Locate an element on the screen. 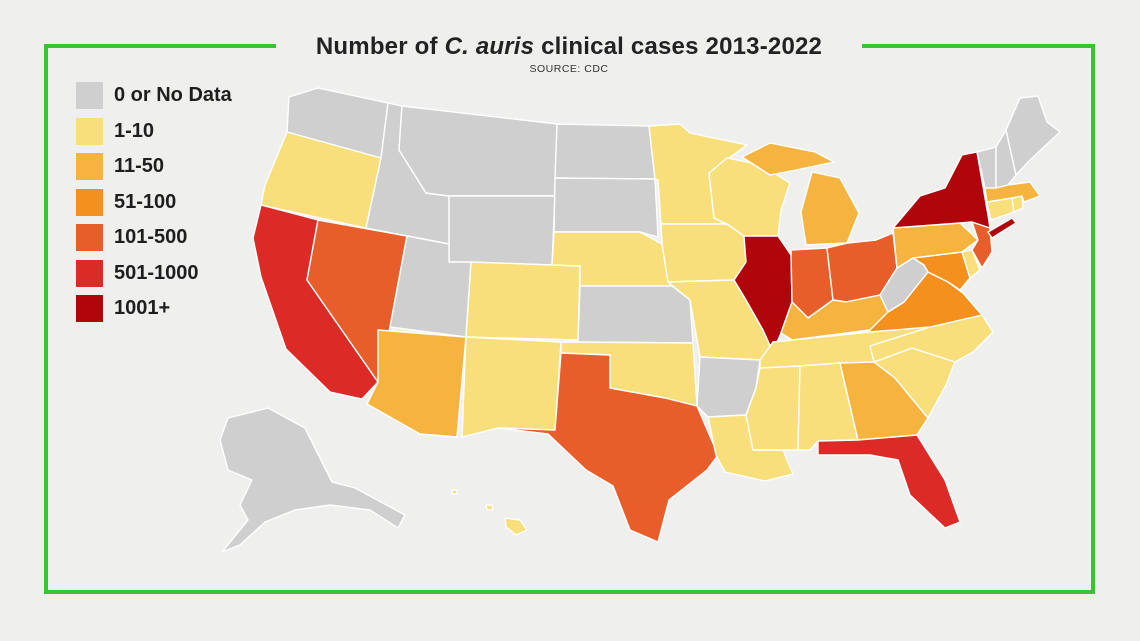 This screenshot has height=641, width=1140. legend-item-4: 101-500 is located at coordinates (154, 238).